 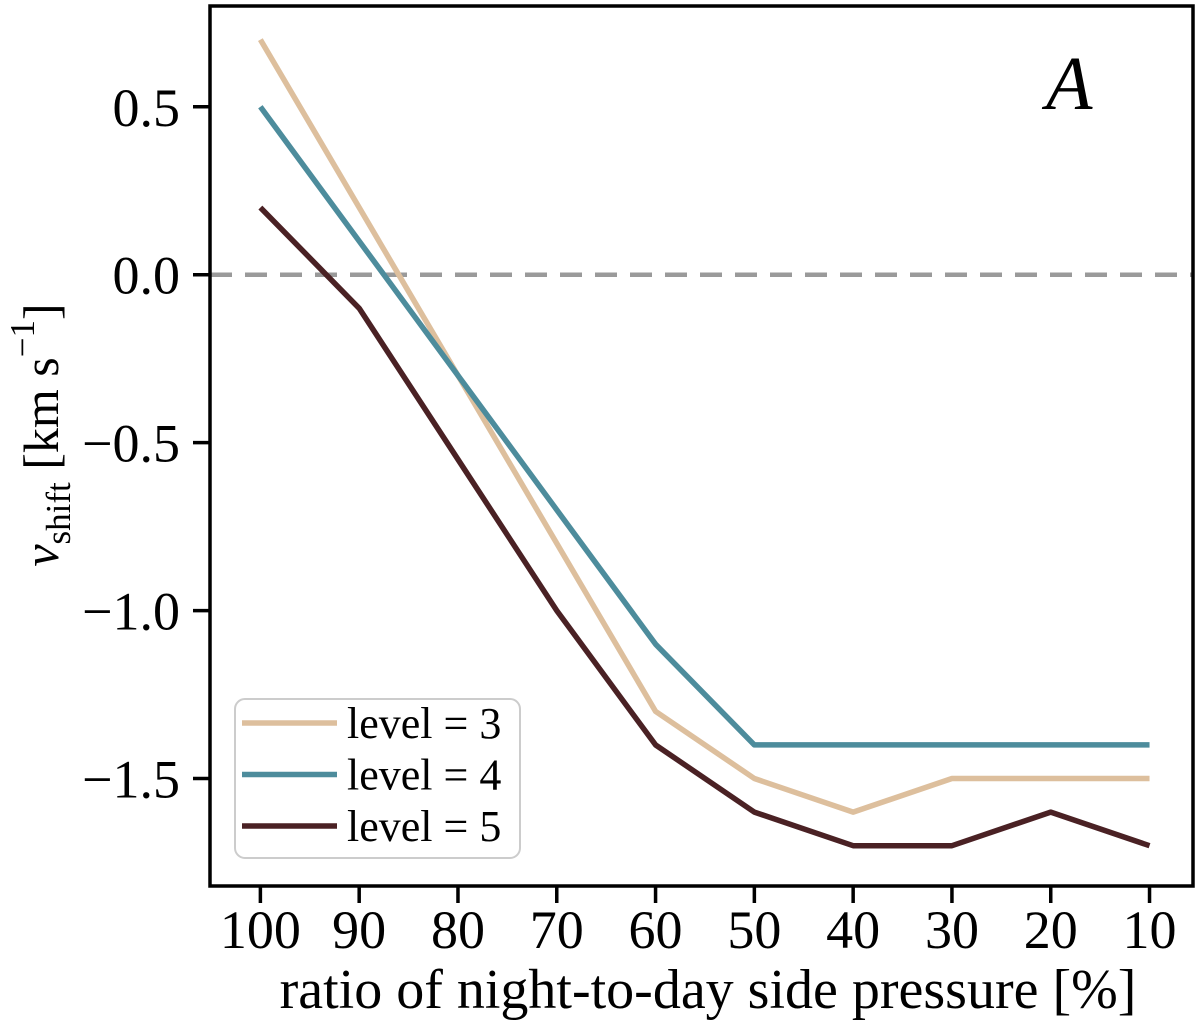 What do you see at coordinates (147, 108) in the screenshot?
I see `y-tick-label: 0.5` at bounding box center [147, 108].